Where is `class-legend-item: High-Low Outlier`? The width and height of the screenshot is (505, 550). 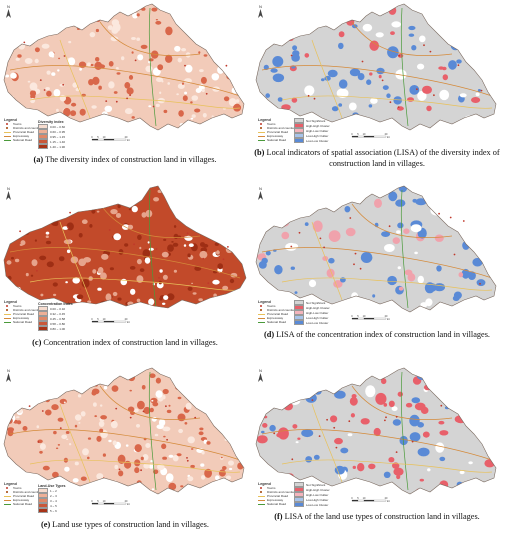 class-legend-item: High-Low Outlier is located at coordinates (312, 494).